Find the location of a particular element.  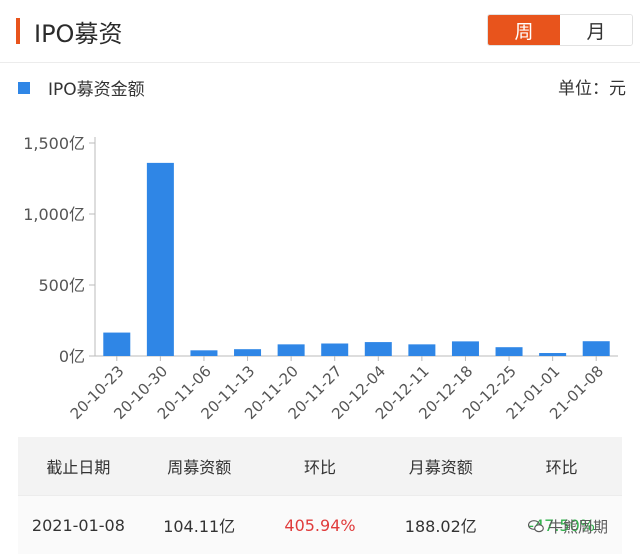

header: IPO募资 周 月 is located at coordinates (320, 32).